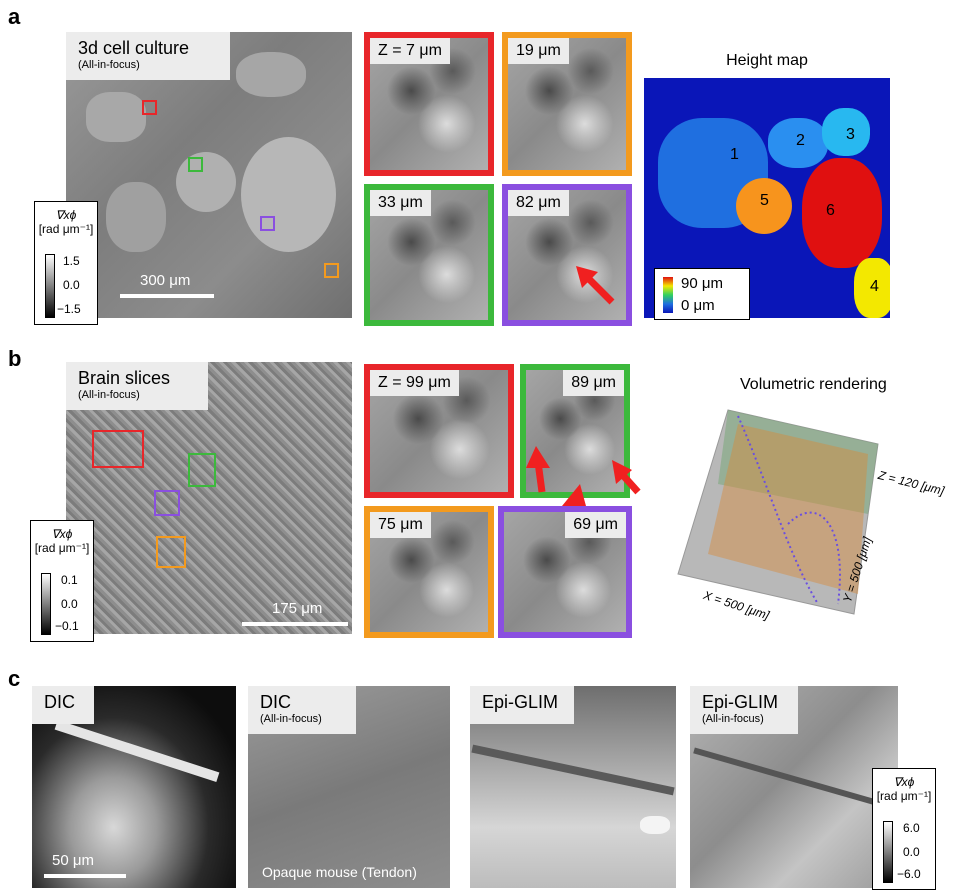 This screenshot has height=896, width=957. I want to click on scale-label-a: 300 μm, so click(165, 280).